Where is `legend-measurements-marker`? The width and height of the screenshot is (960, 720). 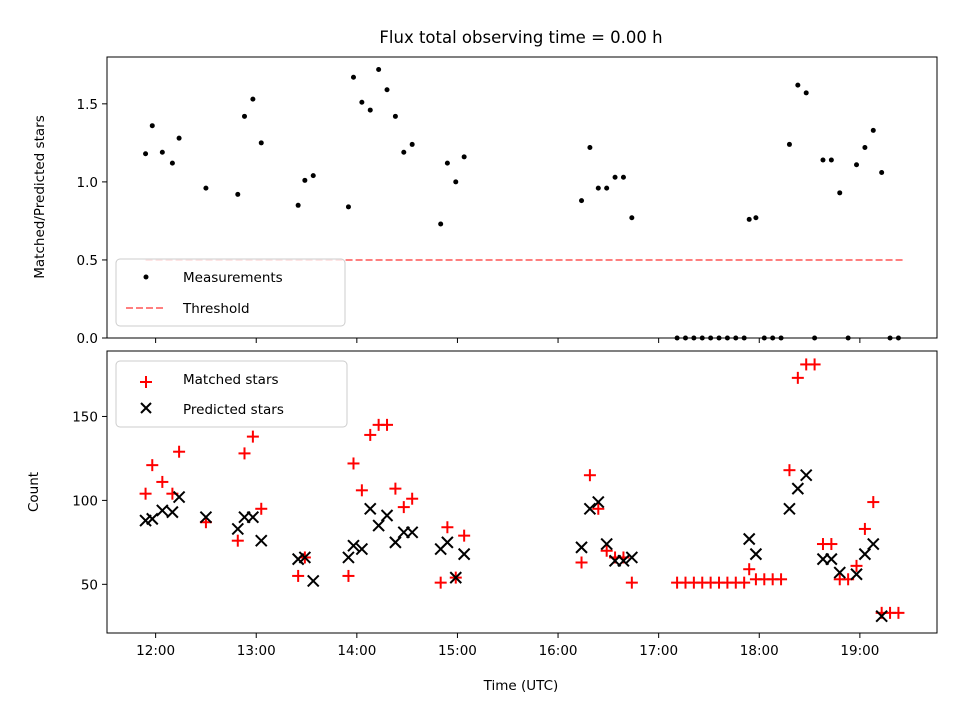
legend-measurements-marker is located at coordinates (146, 277).